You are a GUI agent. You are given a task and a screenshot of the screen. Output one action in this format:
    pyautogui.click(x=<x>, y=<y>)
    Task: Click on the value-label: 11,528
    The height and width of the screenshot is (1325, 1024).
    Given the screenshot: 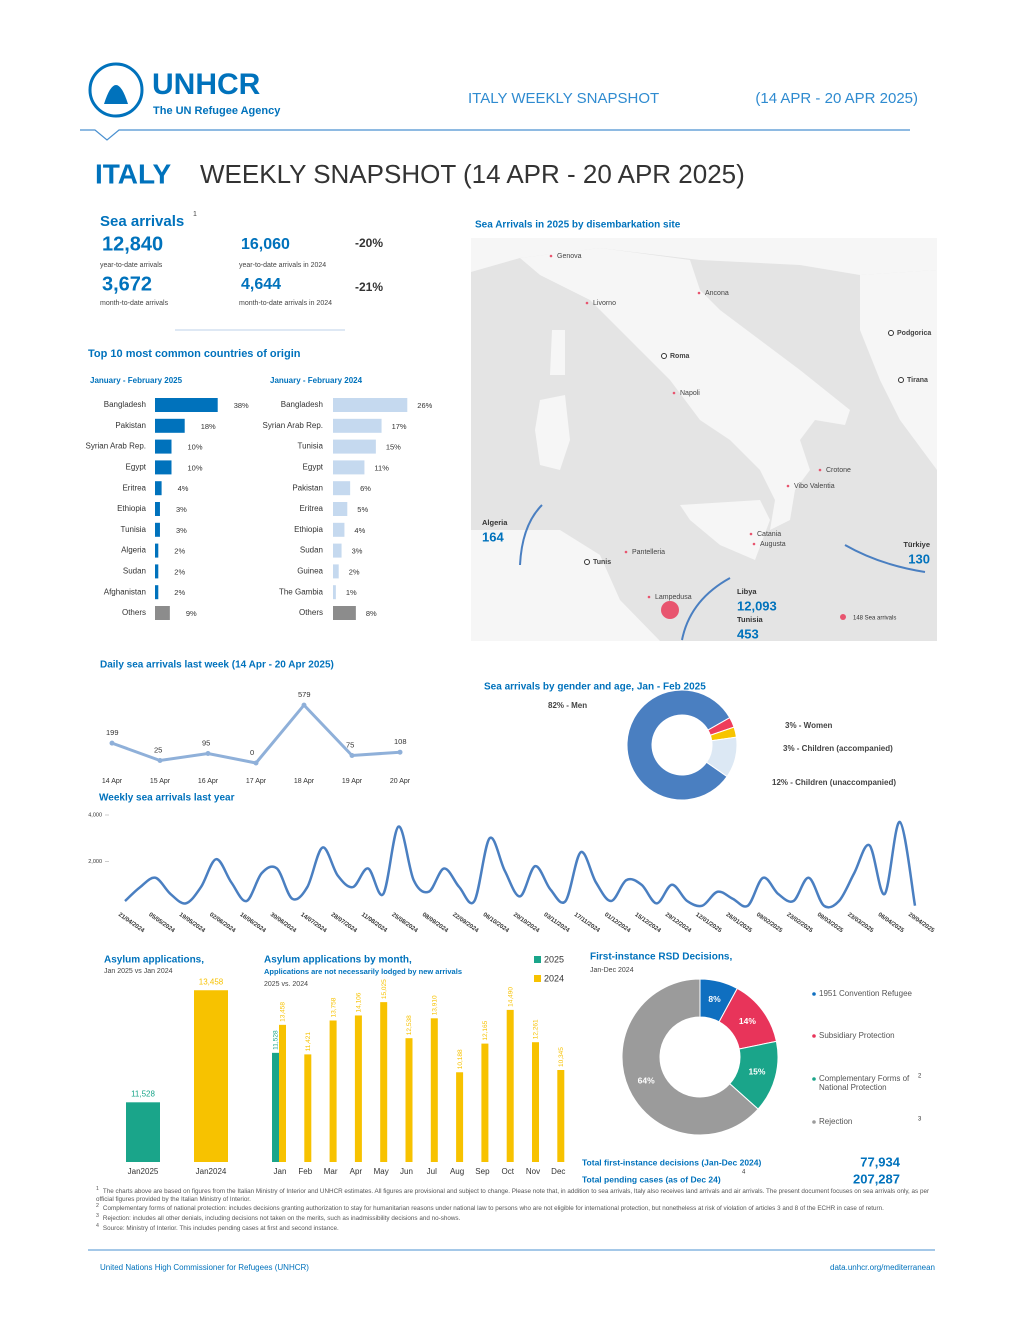 What is the action you would take?
    pyautogui.click(x=143, y=1093)
    